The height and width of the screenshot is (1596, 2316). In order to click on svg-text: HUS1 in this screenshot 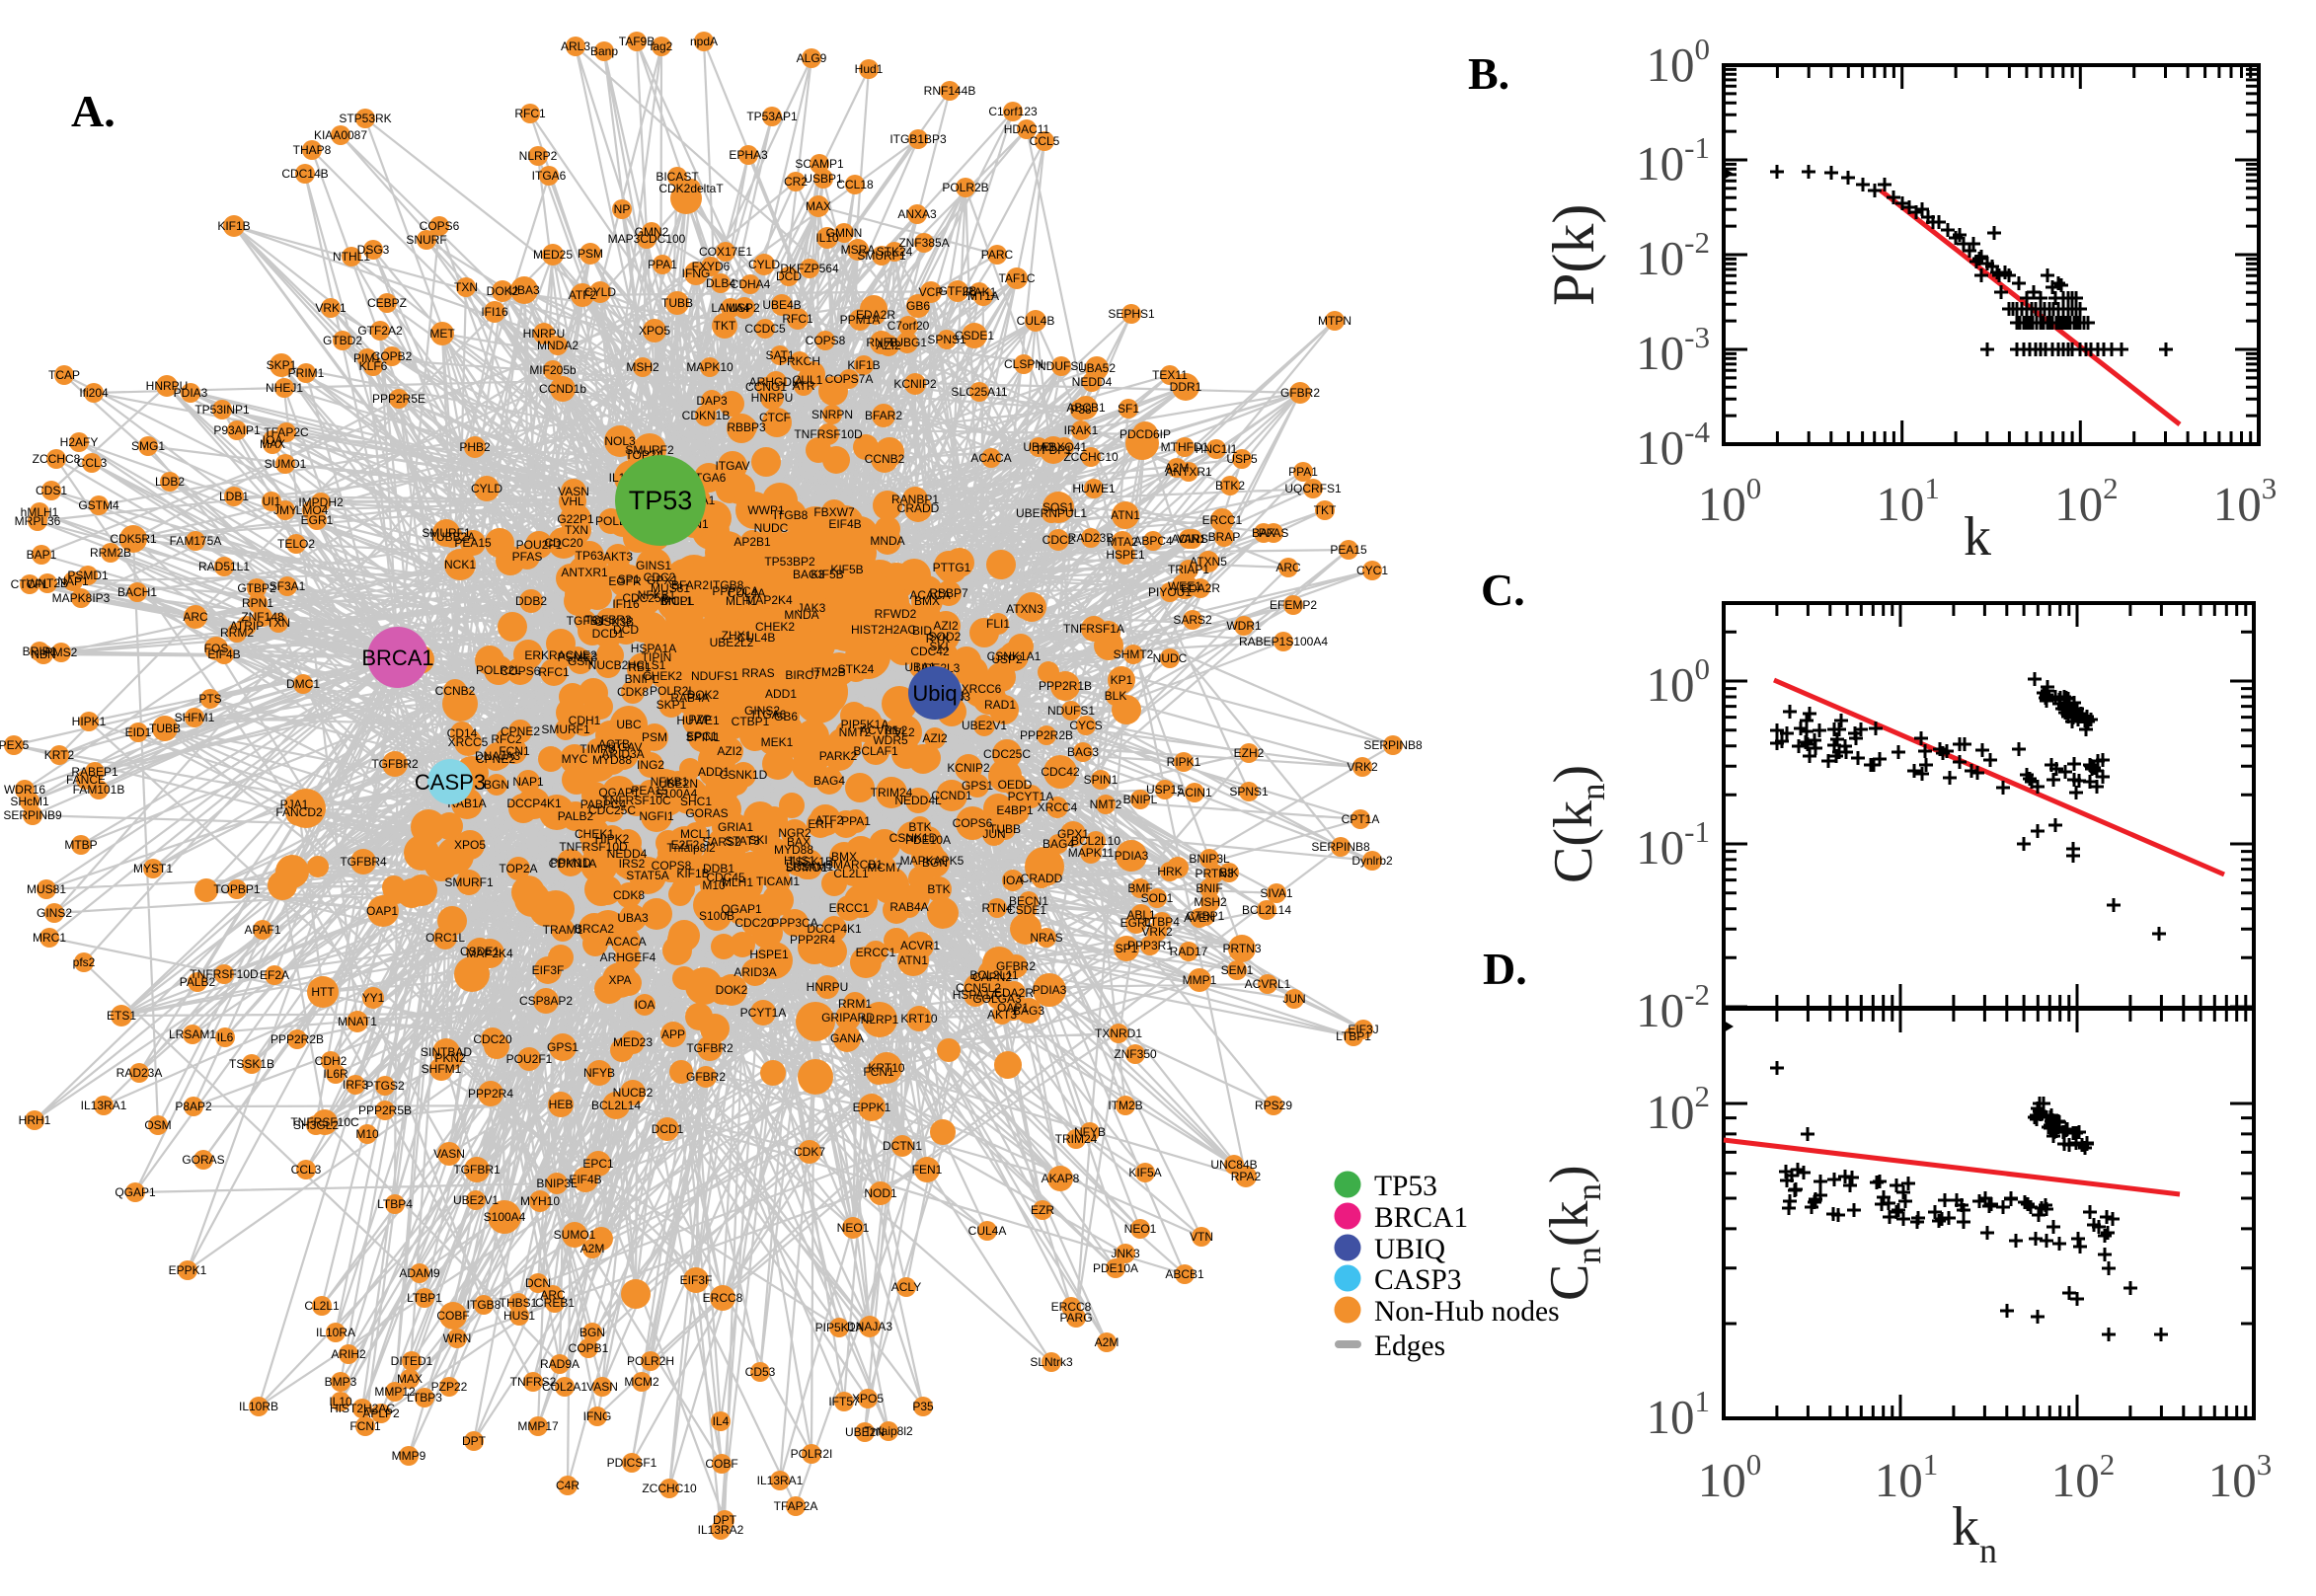, I will do `click(799, 861)`.